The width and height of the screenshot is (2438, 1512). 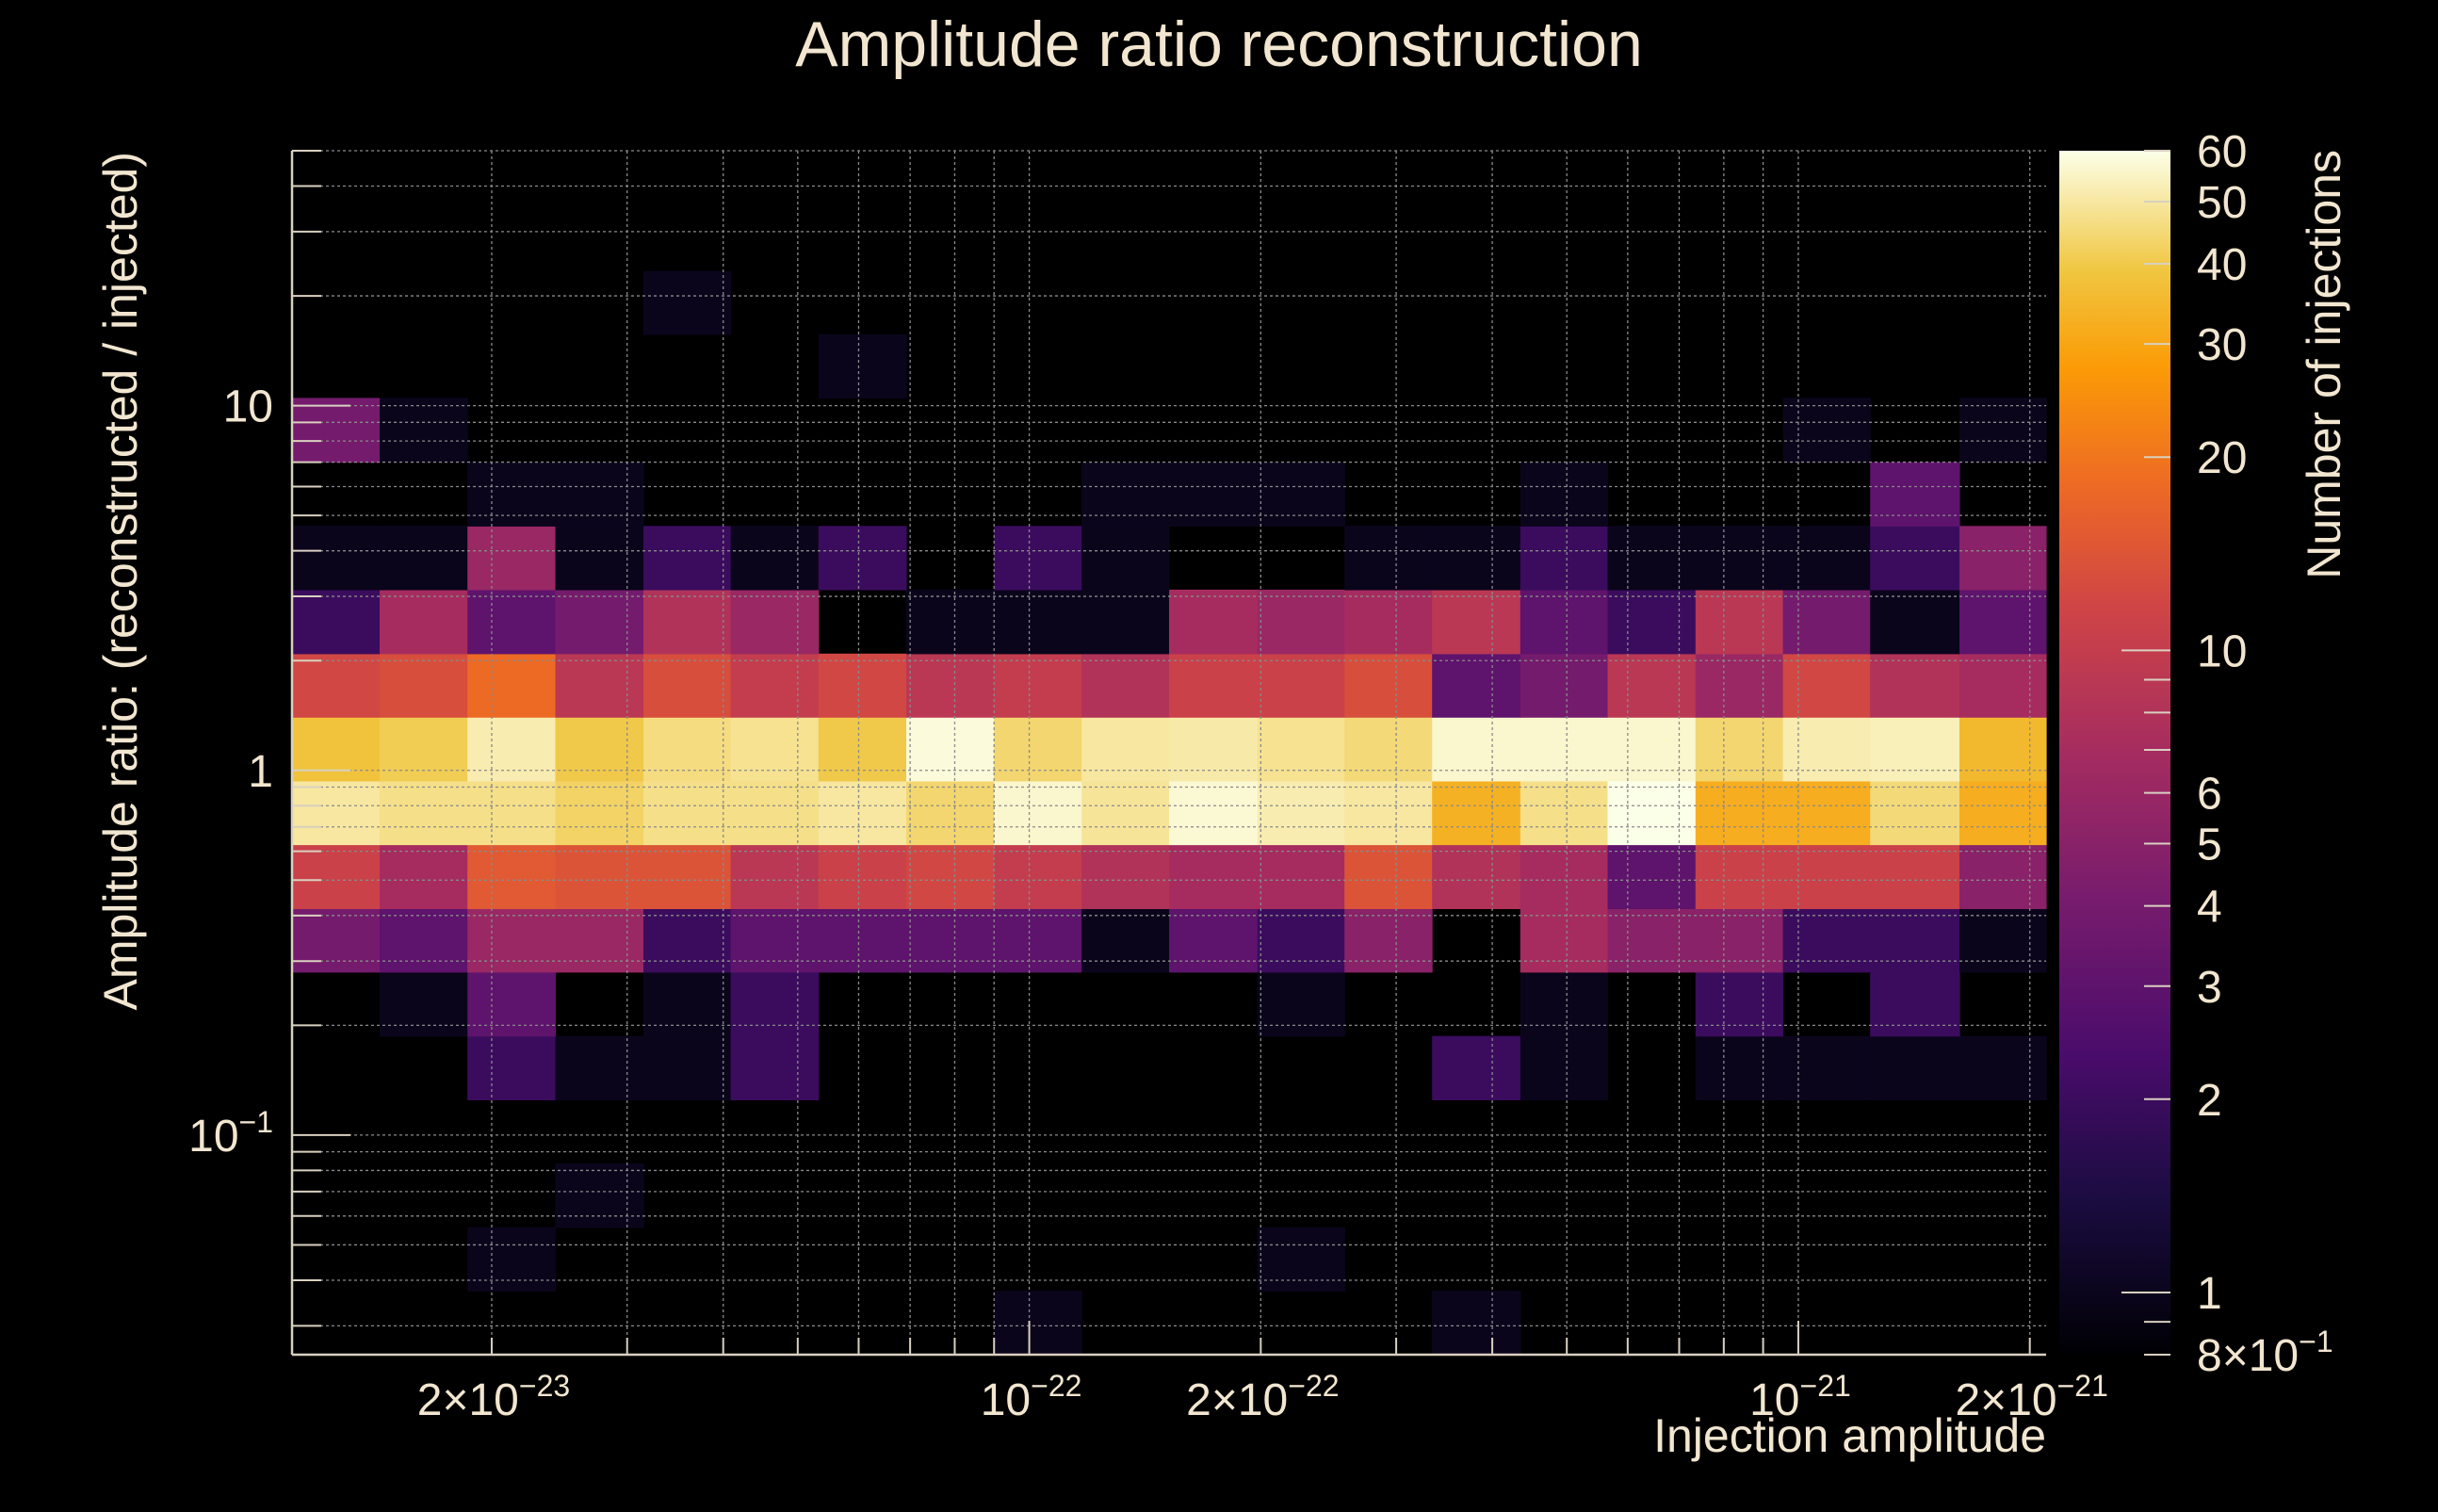 I want to click on x-tick-labels: 2×10−23 10−22 2×10−22 10−21 2×10−21, so click(x=1262, y=1397).